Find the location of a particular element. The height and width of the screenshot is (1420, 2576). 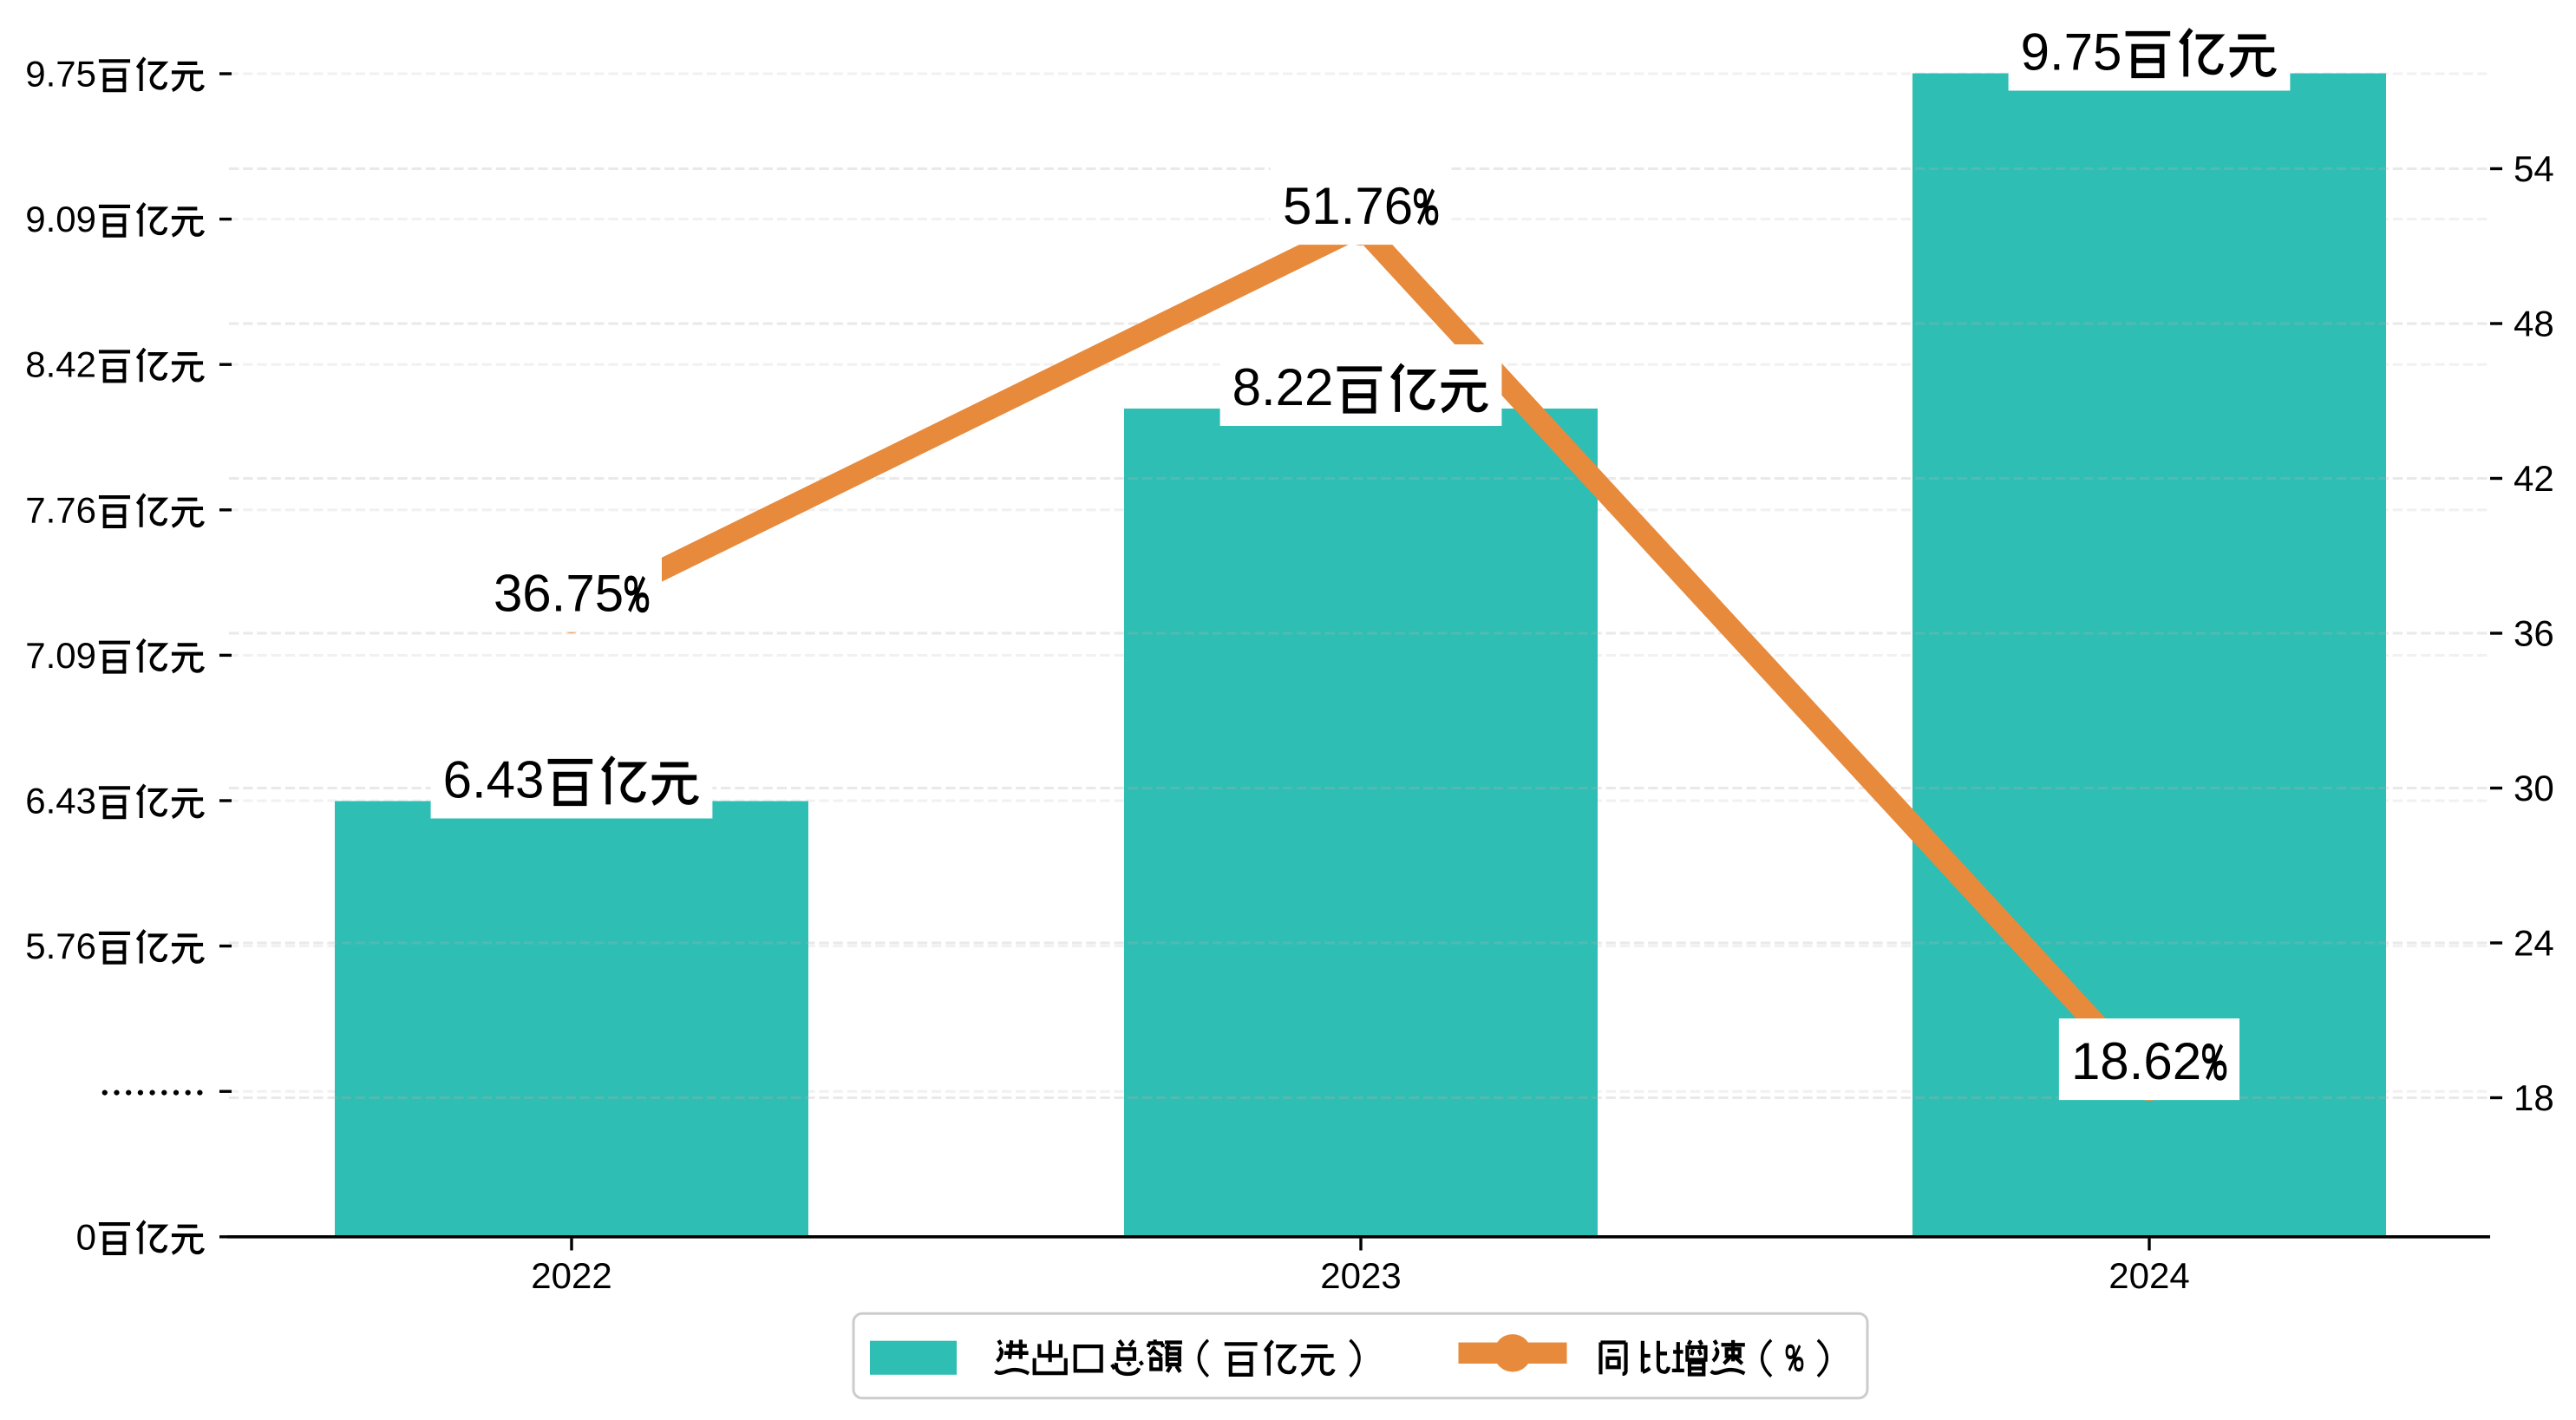

svg-text: 7.76 is located at coordinates (60, 509).